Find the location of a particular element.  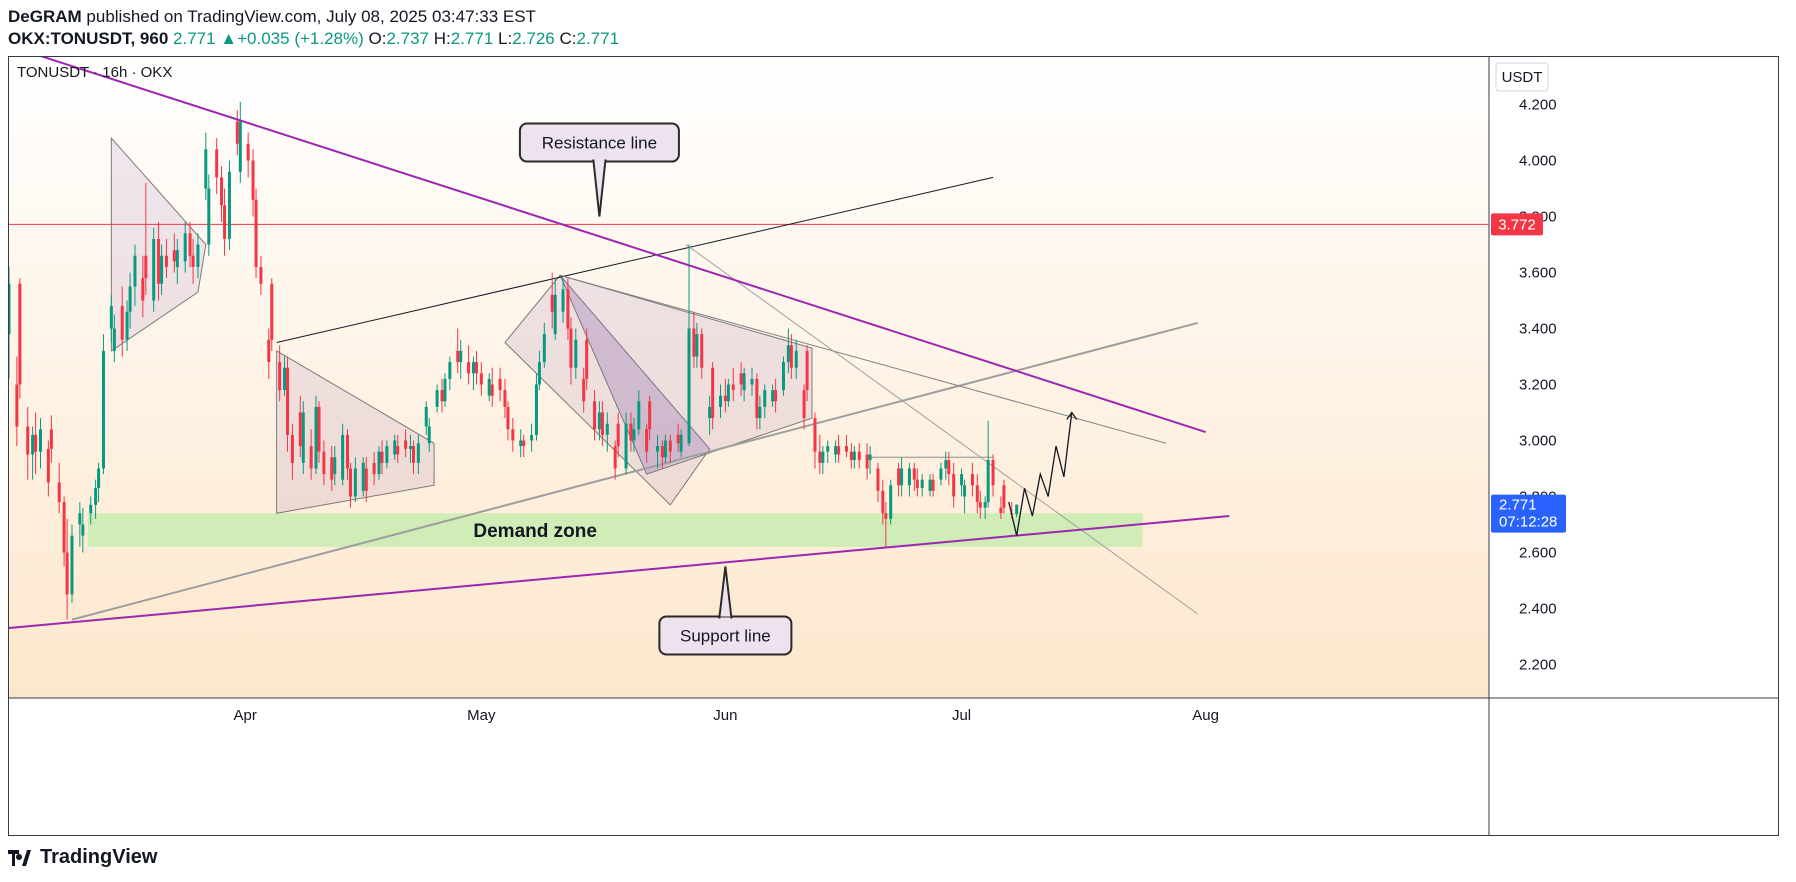

high-value: 2.771 is located at coordinates (472, 38).